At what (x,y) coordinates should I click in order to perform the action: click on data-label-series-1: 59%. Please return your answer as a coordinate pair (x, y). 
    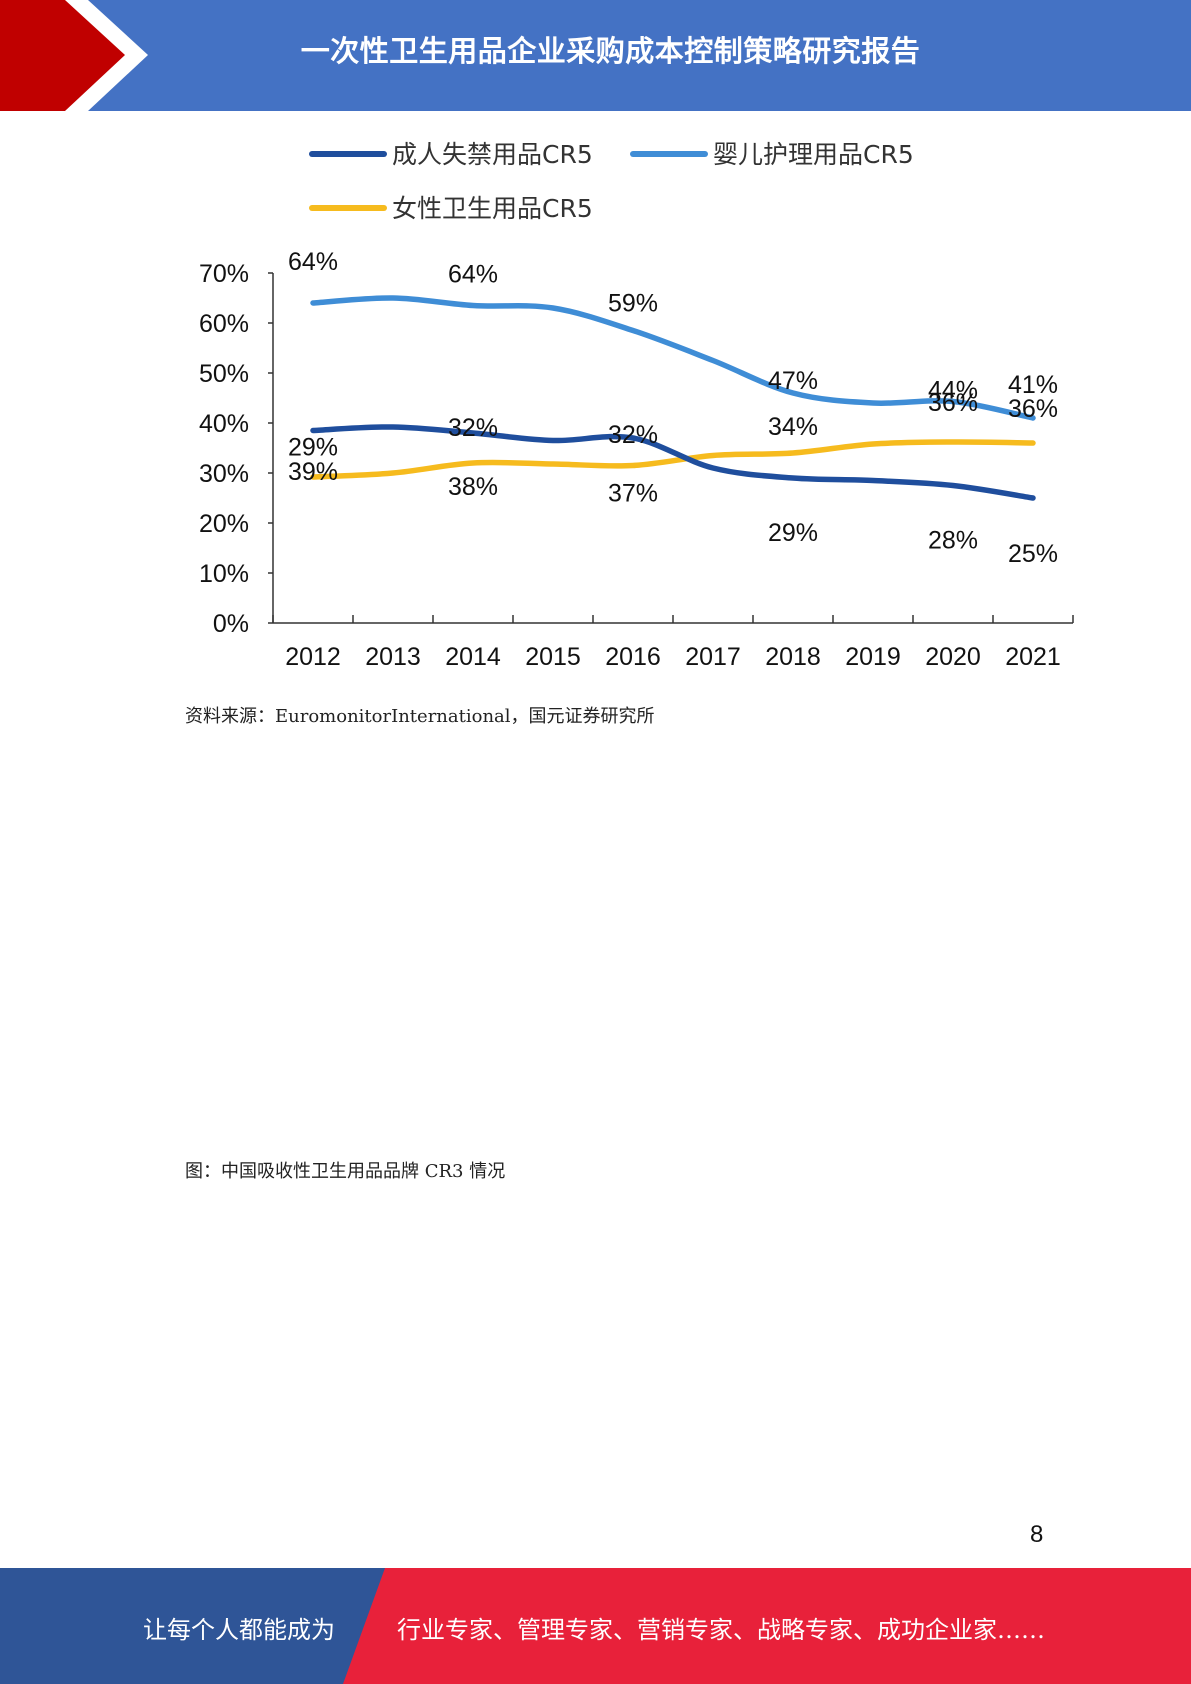
    Looking at the image, I should click on (633, 304).